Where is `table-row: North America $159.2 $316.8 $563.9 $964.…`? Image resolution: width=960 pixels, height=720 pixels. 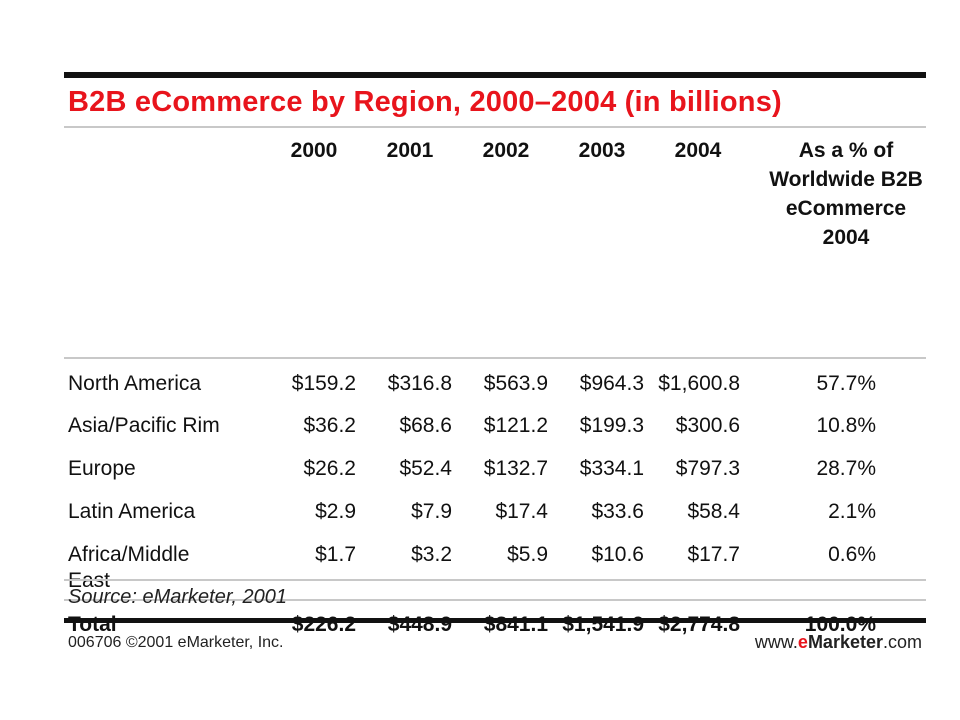 table-row: North America $159.2 $316.8 $563.9 $964.… is located at coordinates (495, 379).